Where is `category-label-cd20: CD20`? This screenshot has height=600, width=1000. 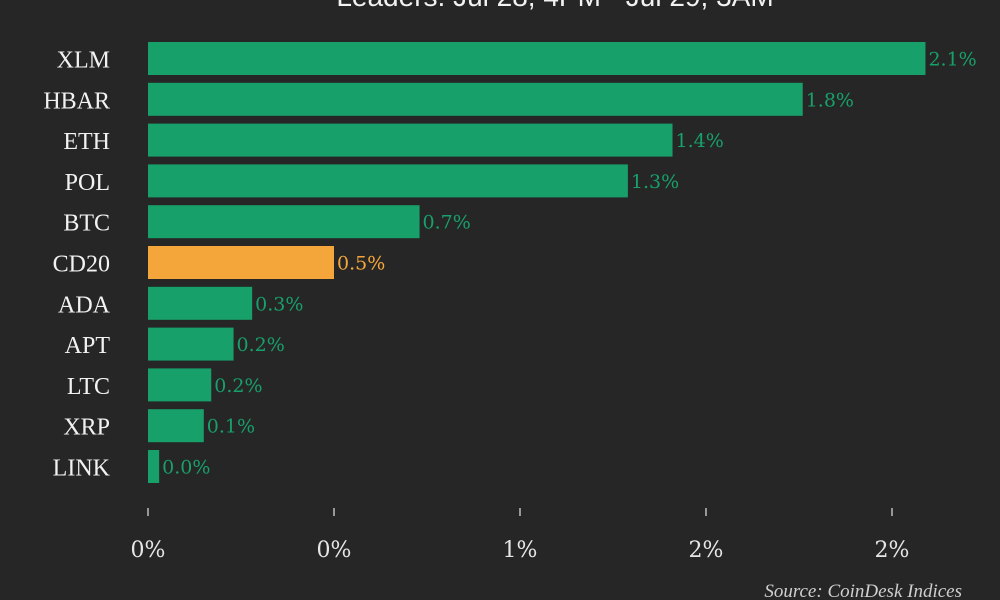
category-label-cd20: CD20 is located at coordinates (81, 265).